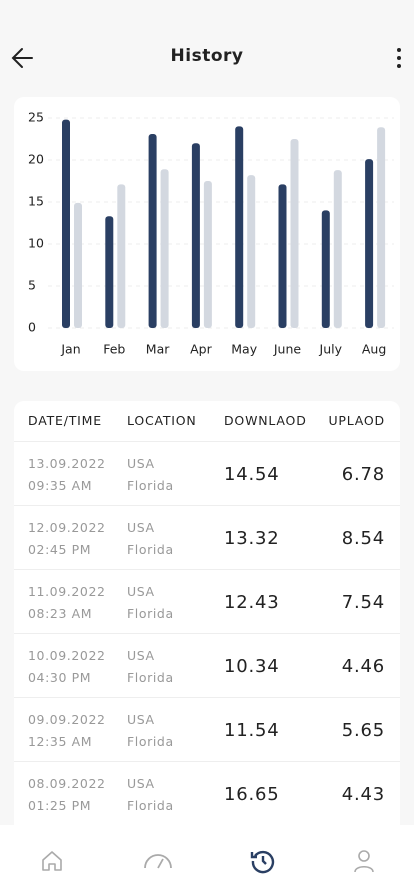 The image size is (414, 896). Describe the element at coordinates (67, 591) in the screenshot. I see `date: 11.09.2022` at that location.